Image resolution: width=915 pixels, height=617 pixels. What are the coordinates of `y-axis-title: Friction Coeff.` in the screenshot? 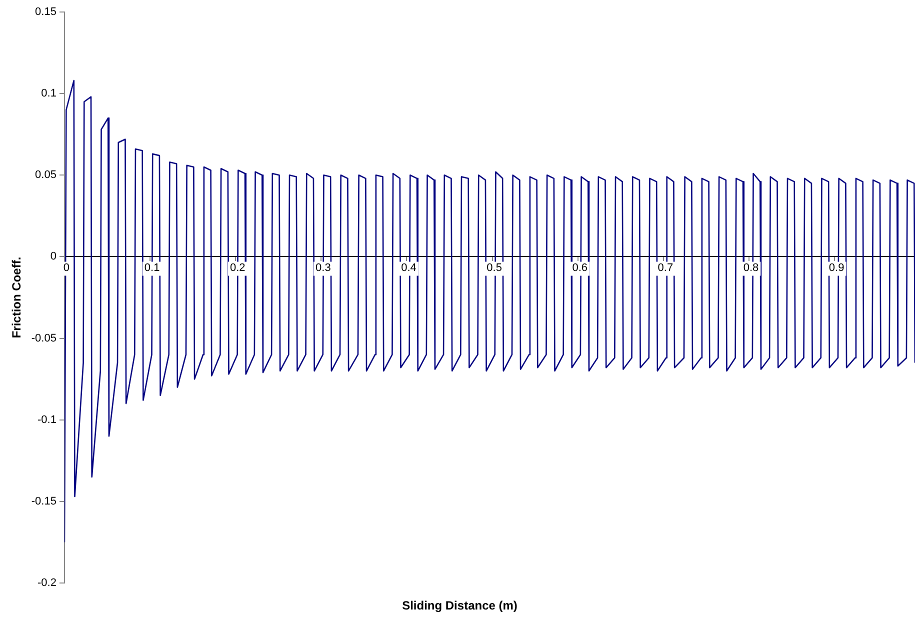 It's located at (17, 297).